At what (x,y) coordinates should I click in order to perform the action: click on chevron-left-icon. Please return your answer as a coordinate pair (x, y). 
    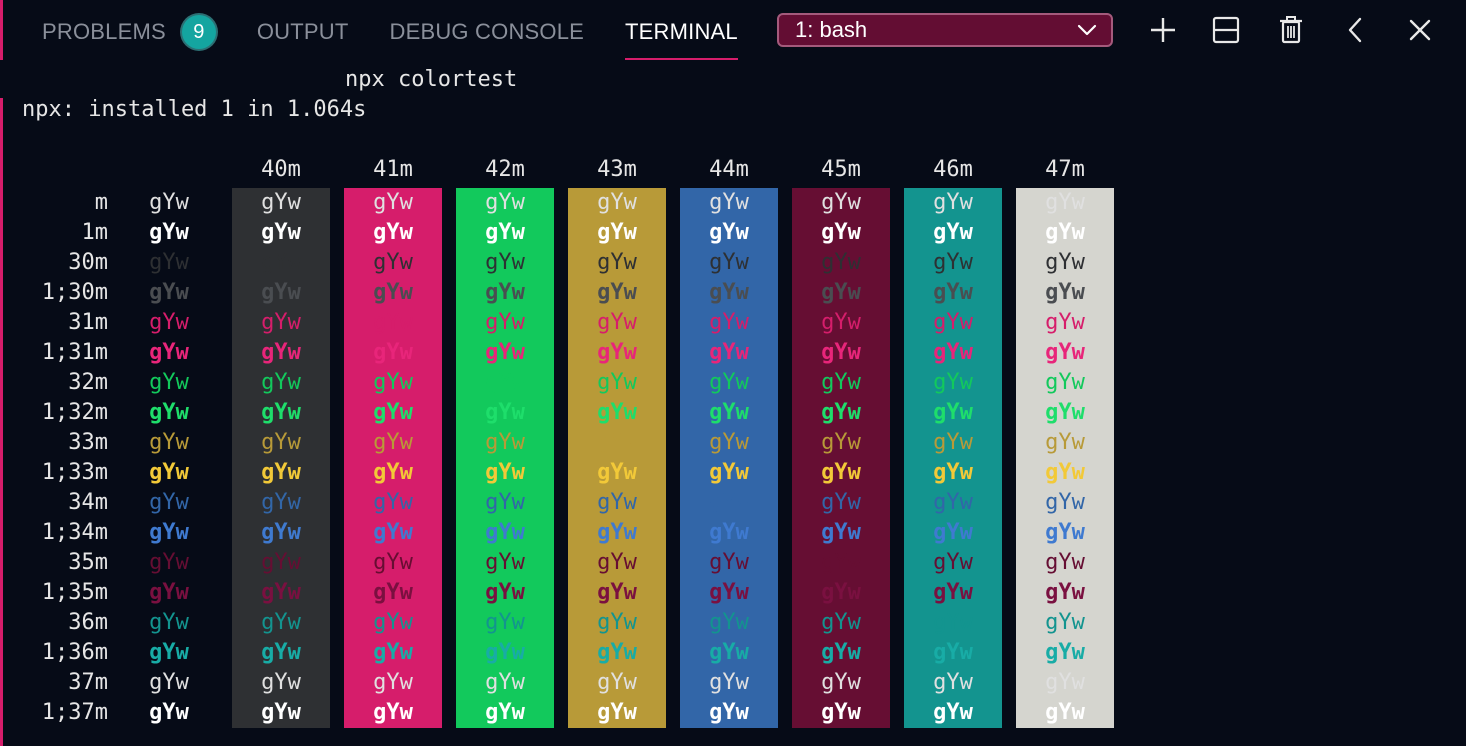
    Looking at the image, I should click on (1356, 30).